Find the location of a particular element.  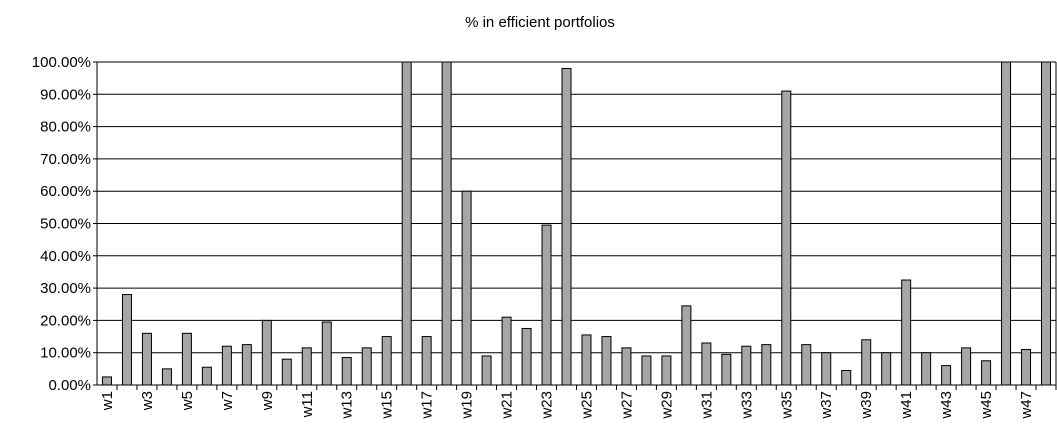

x-tick-label: w25 is located at coordinates (586, 405).